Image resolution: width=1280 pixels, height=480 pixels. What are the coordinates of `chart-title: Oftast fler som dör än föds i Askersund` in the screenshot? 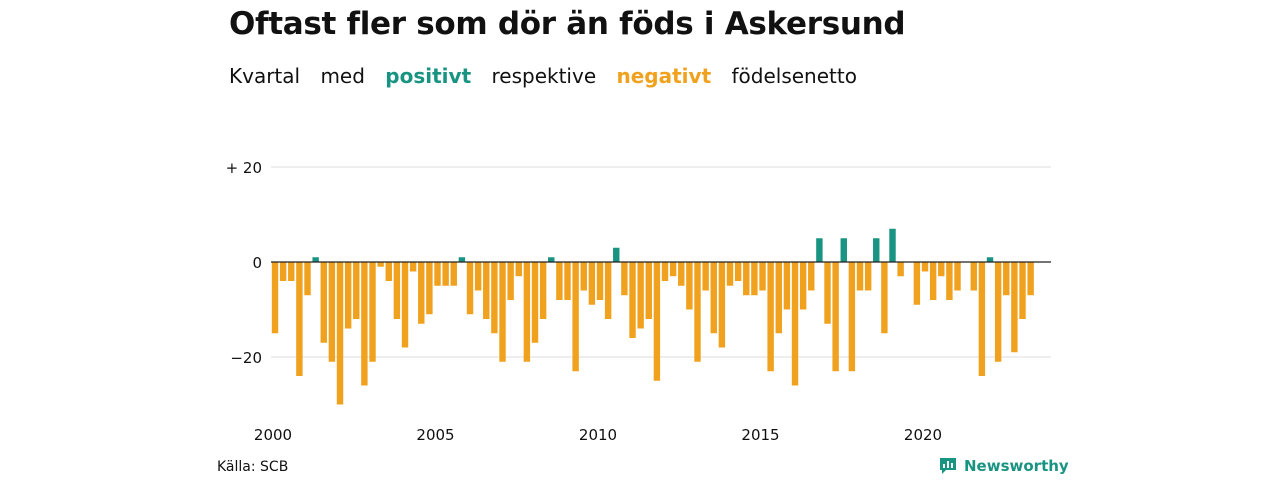 It's located at (567, 24).